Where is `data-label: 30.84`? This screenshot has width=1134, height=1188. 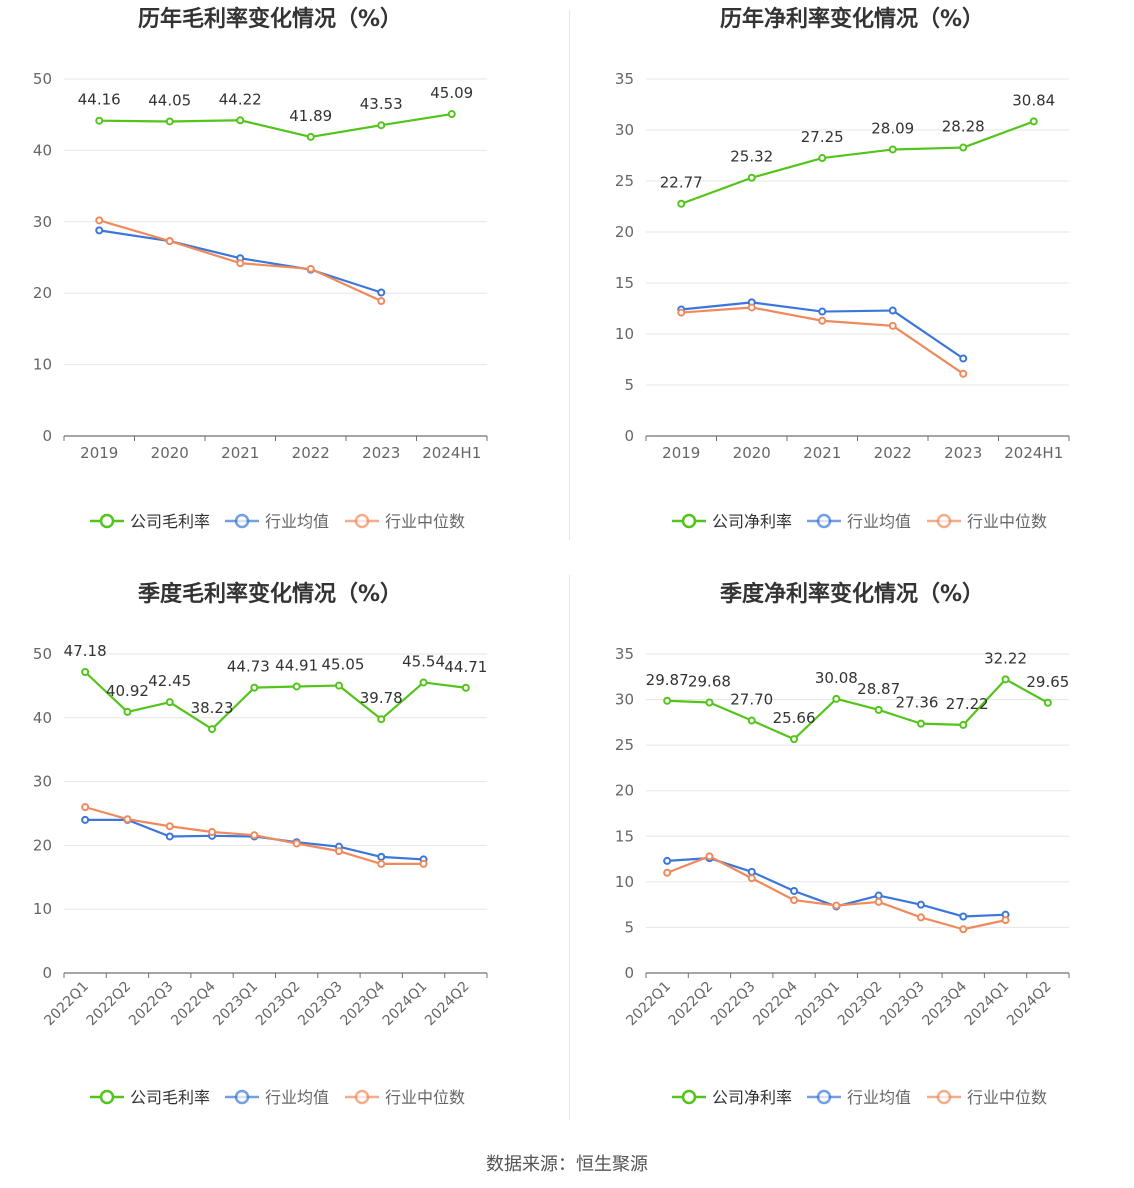
data-label: 30.84 is located at coordinates (1033, 100).